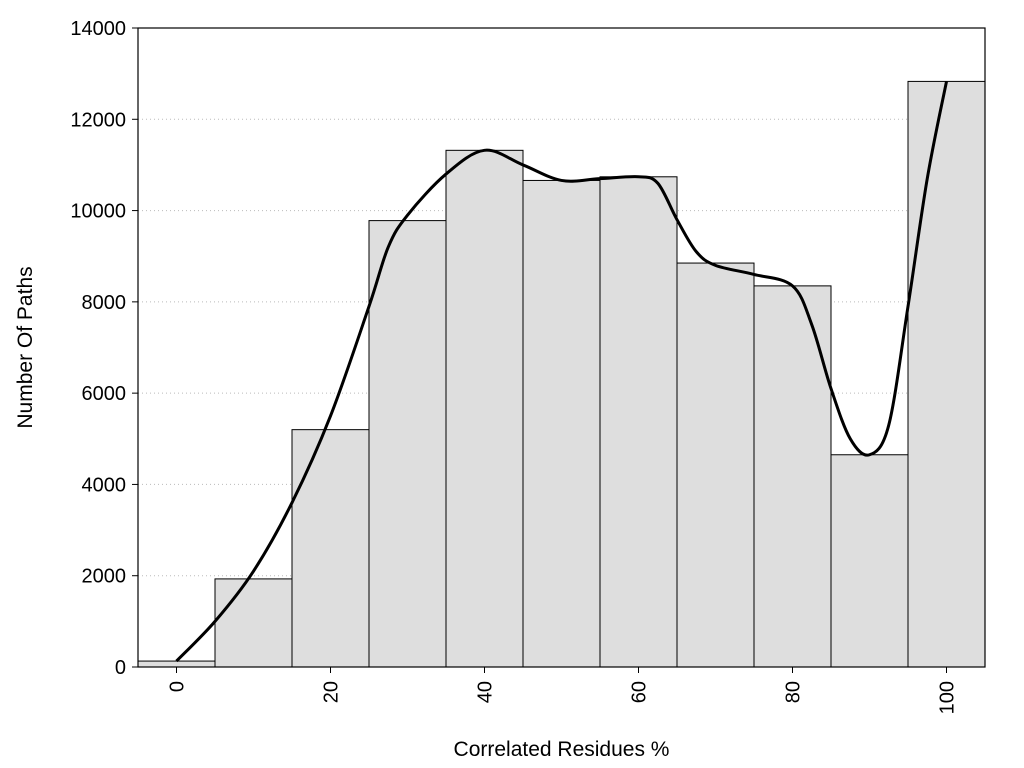 Image resolution: width=1024 pixels, height=768 pixels. I want to click on x-axis-ticks: 0 20 40 60 80 100, so click(563, 690).